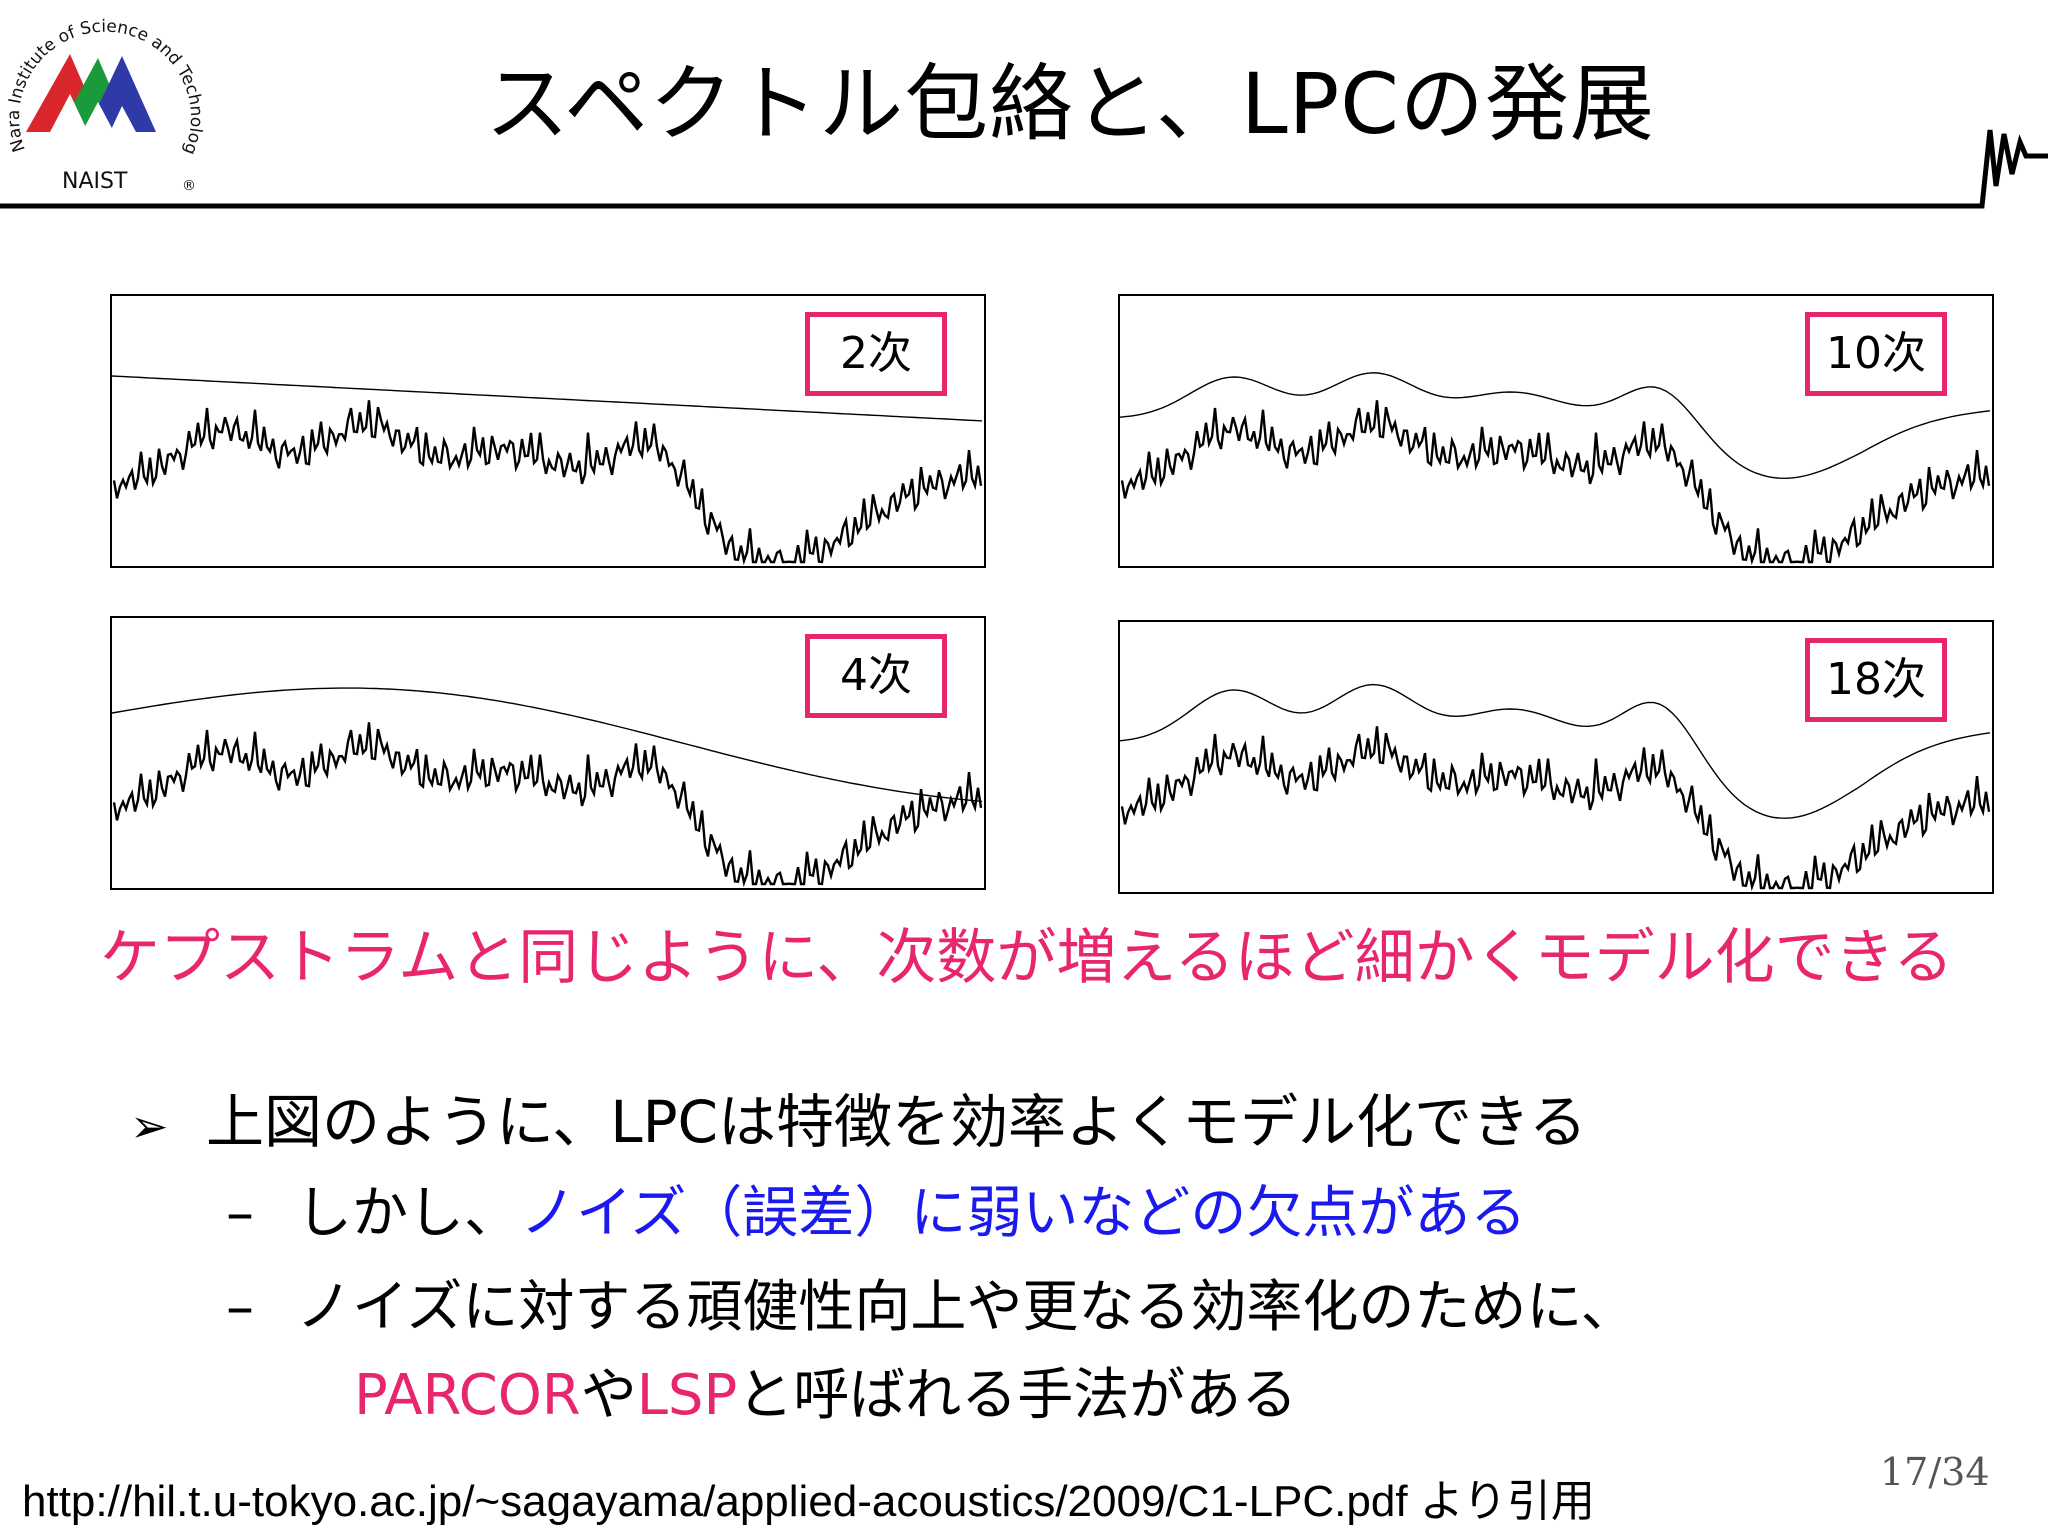 Image resolution: width=2048 pixels, height=1536 pixels. Describe the element at coordinates (1017, 1395) in the screenshot. I see `continuation-rest: と呼ばれる手法がある` at that location.